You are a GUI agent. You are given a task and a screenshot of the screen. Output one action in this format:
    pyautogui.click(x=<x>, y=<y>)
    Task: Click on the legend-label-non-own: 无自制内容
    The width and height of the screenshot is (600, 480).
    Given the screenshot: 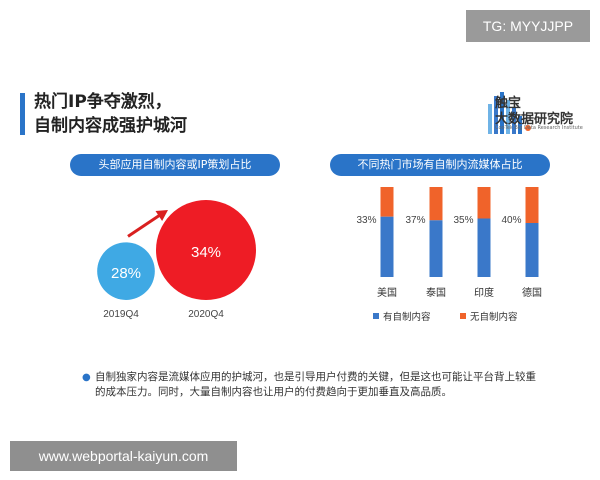 What is the action you would take?
    pyautogui.click(x=494, y=317)
    